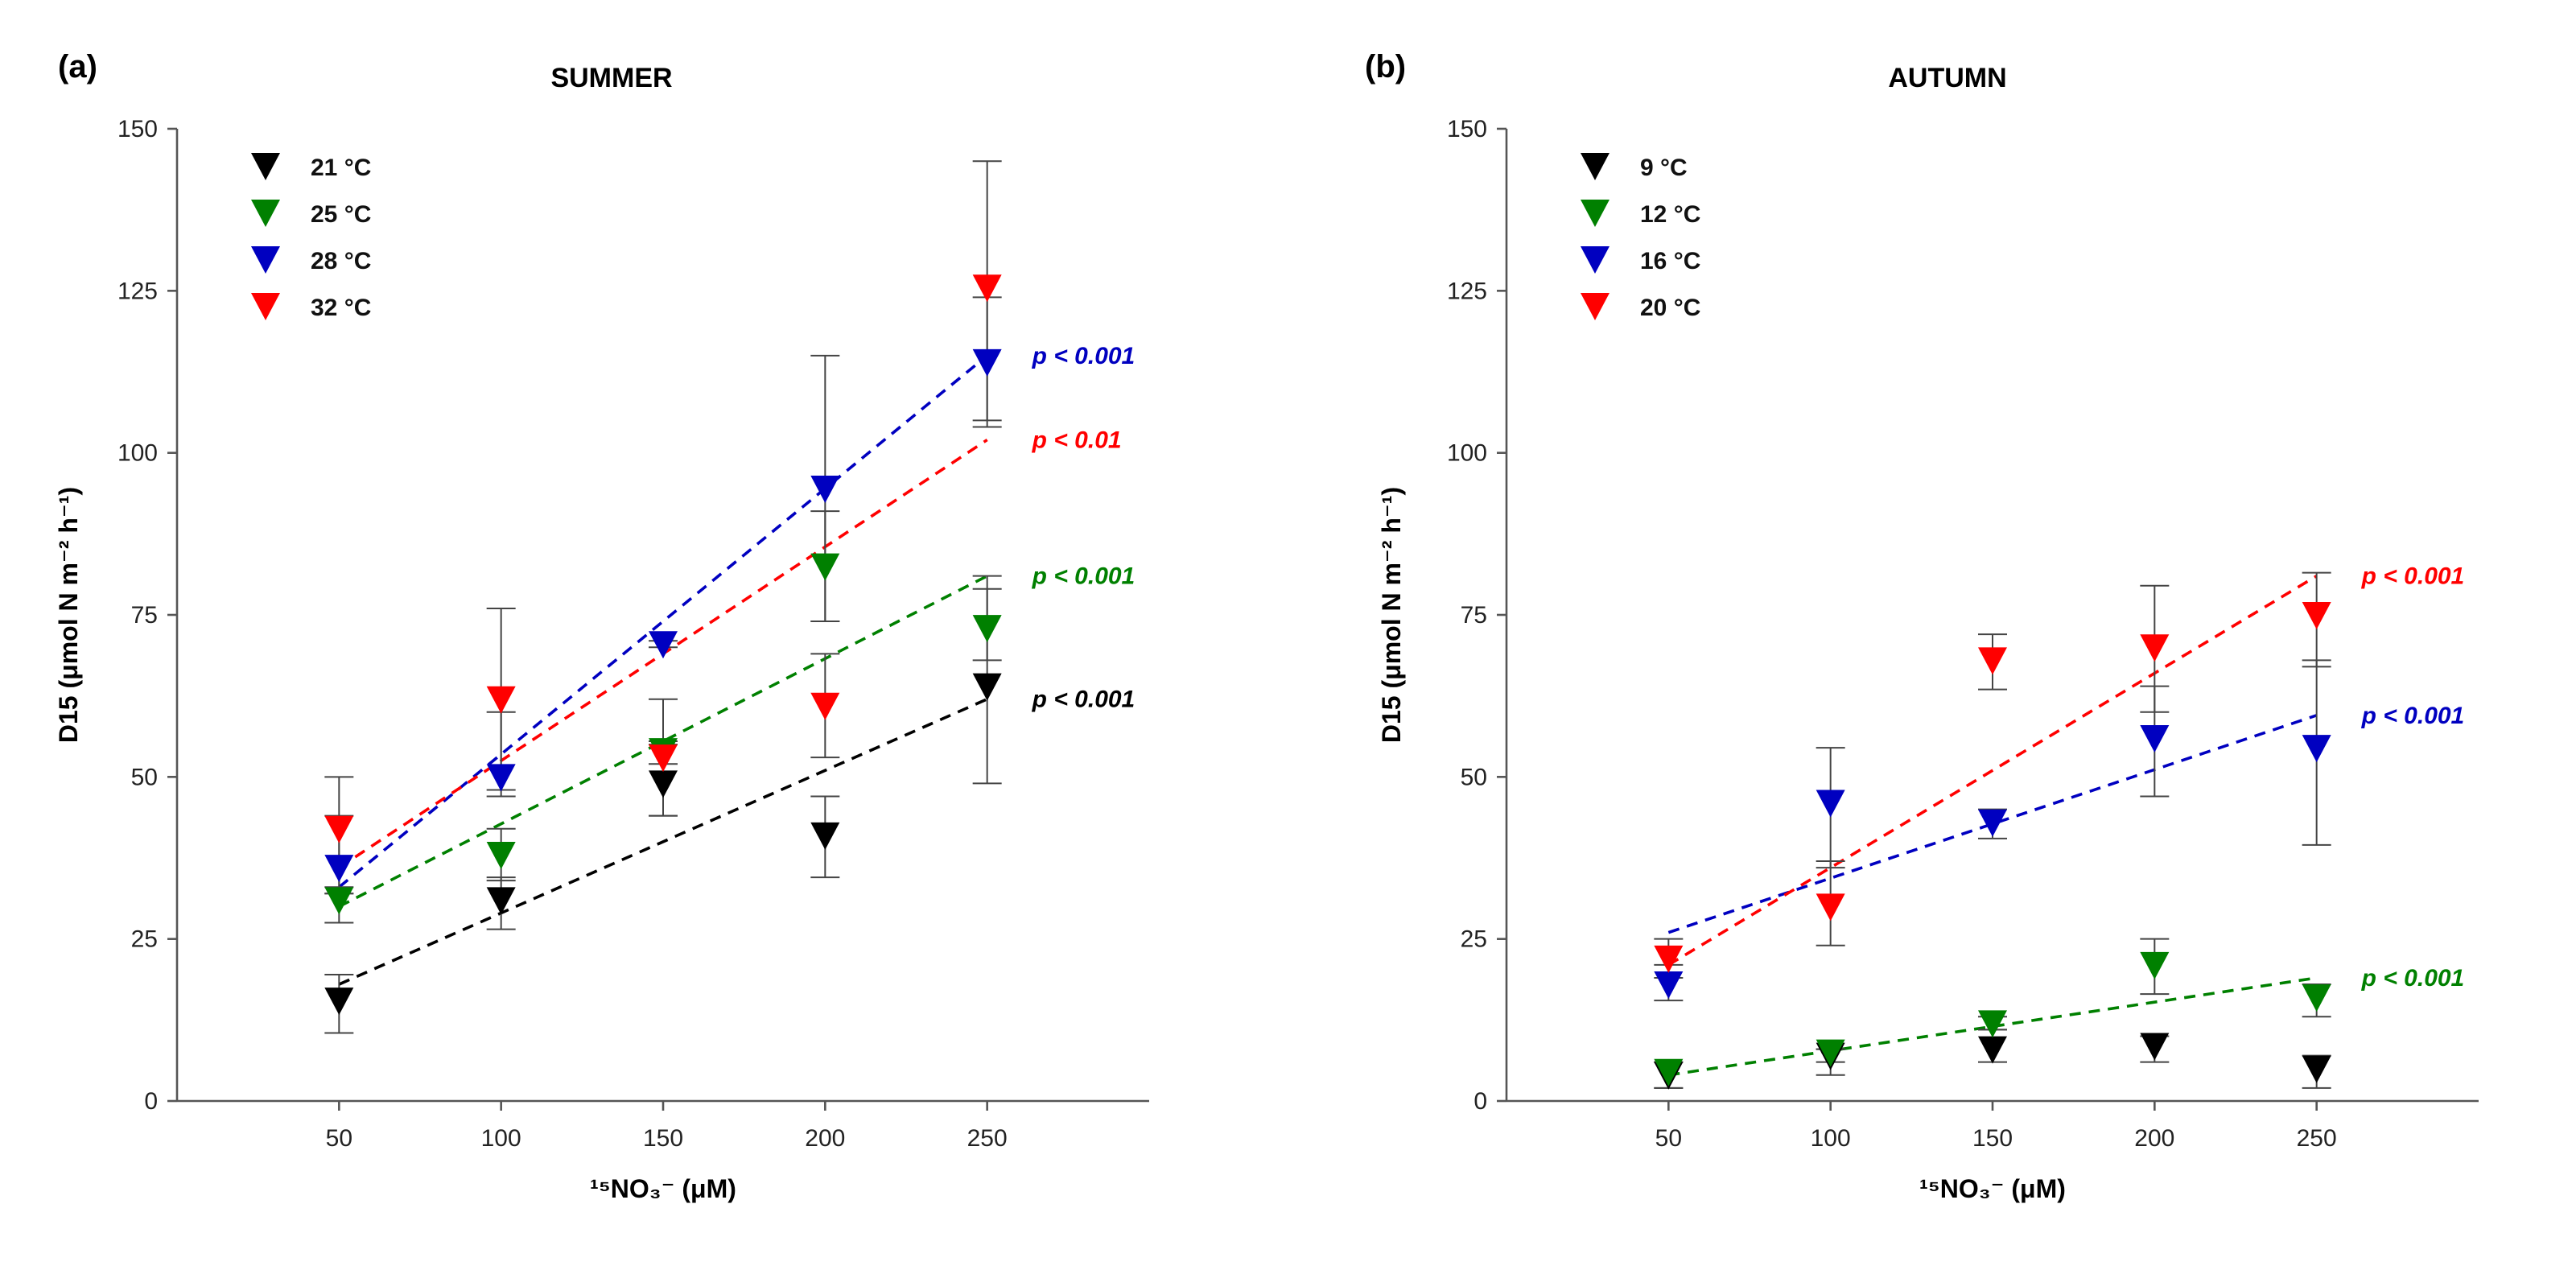 This screenshot has height=1270, width=2576. Describe the element at coordinates (341, 308) in the screenshot. I see `legend-label: 32 °C` at that location.